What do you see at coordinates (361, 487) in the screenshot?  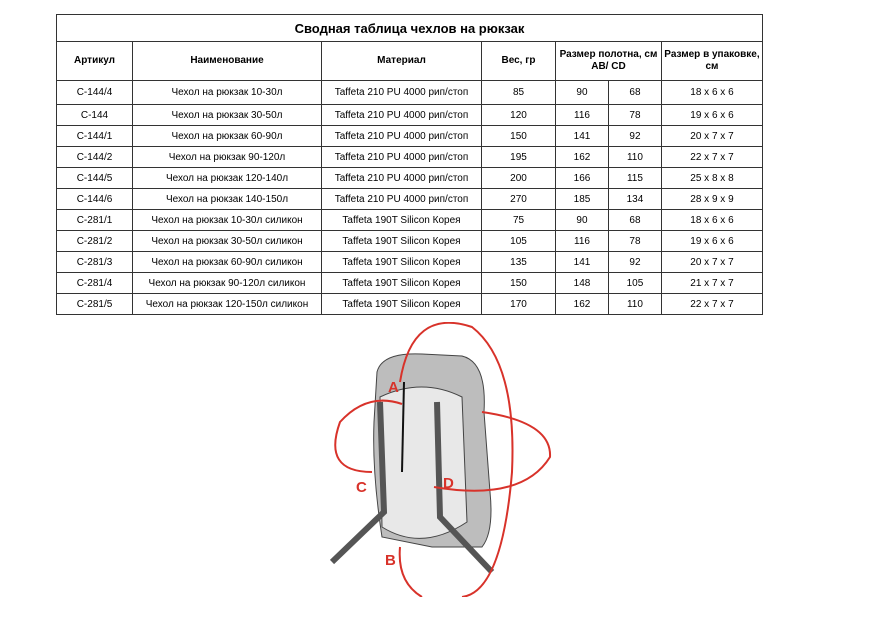 I see `label-c: C` at bounding box center [361, 487].